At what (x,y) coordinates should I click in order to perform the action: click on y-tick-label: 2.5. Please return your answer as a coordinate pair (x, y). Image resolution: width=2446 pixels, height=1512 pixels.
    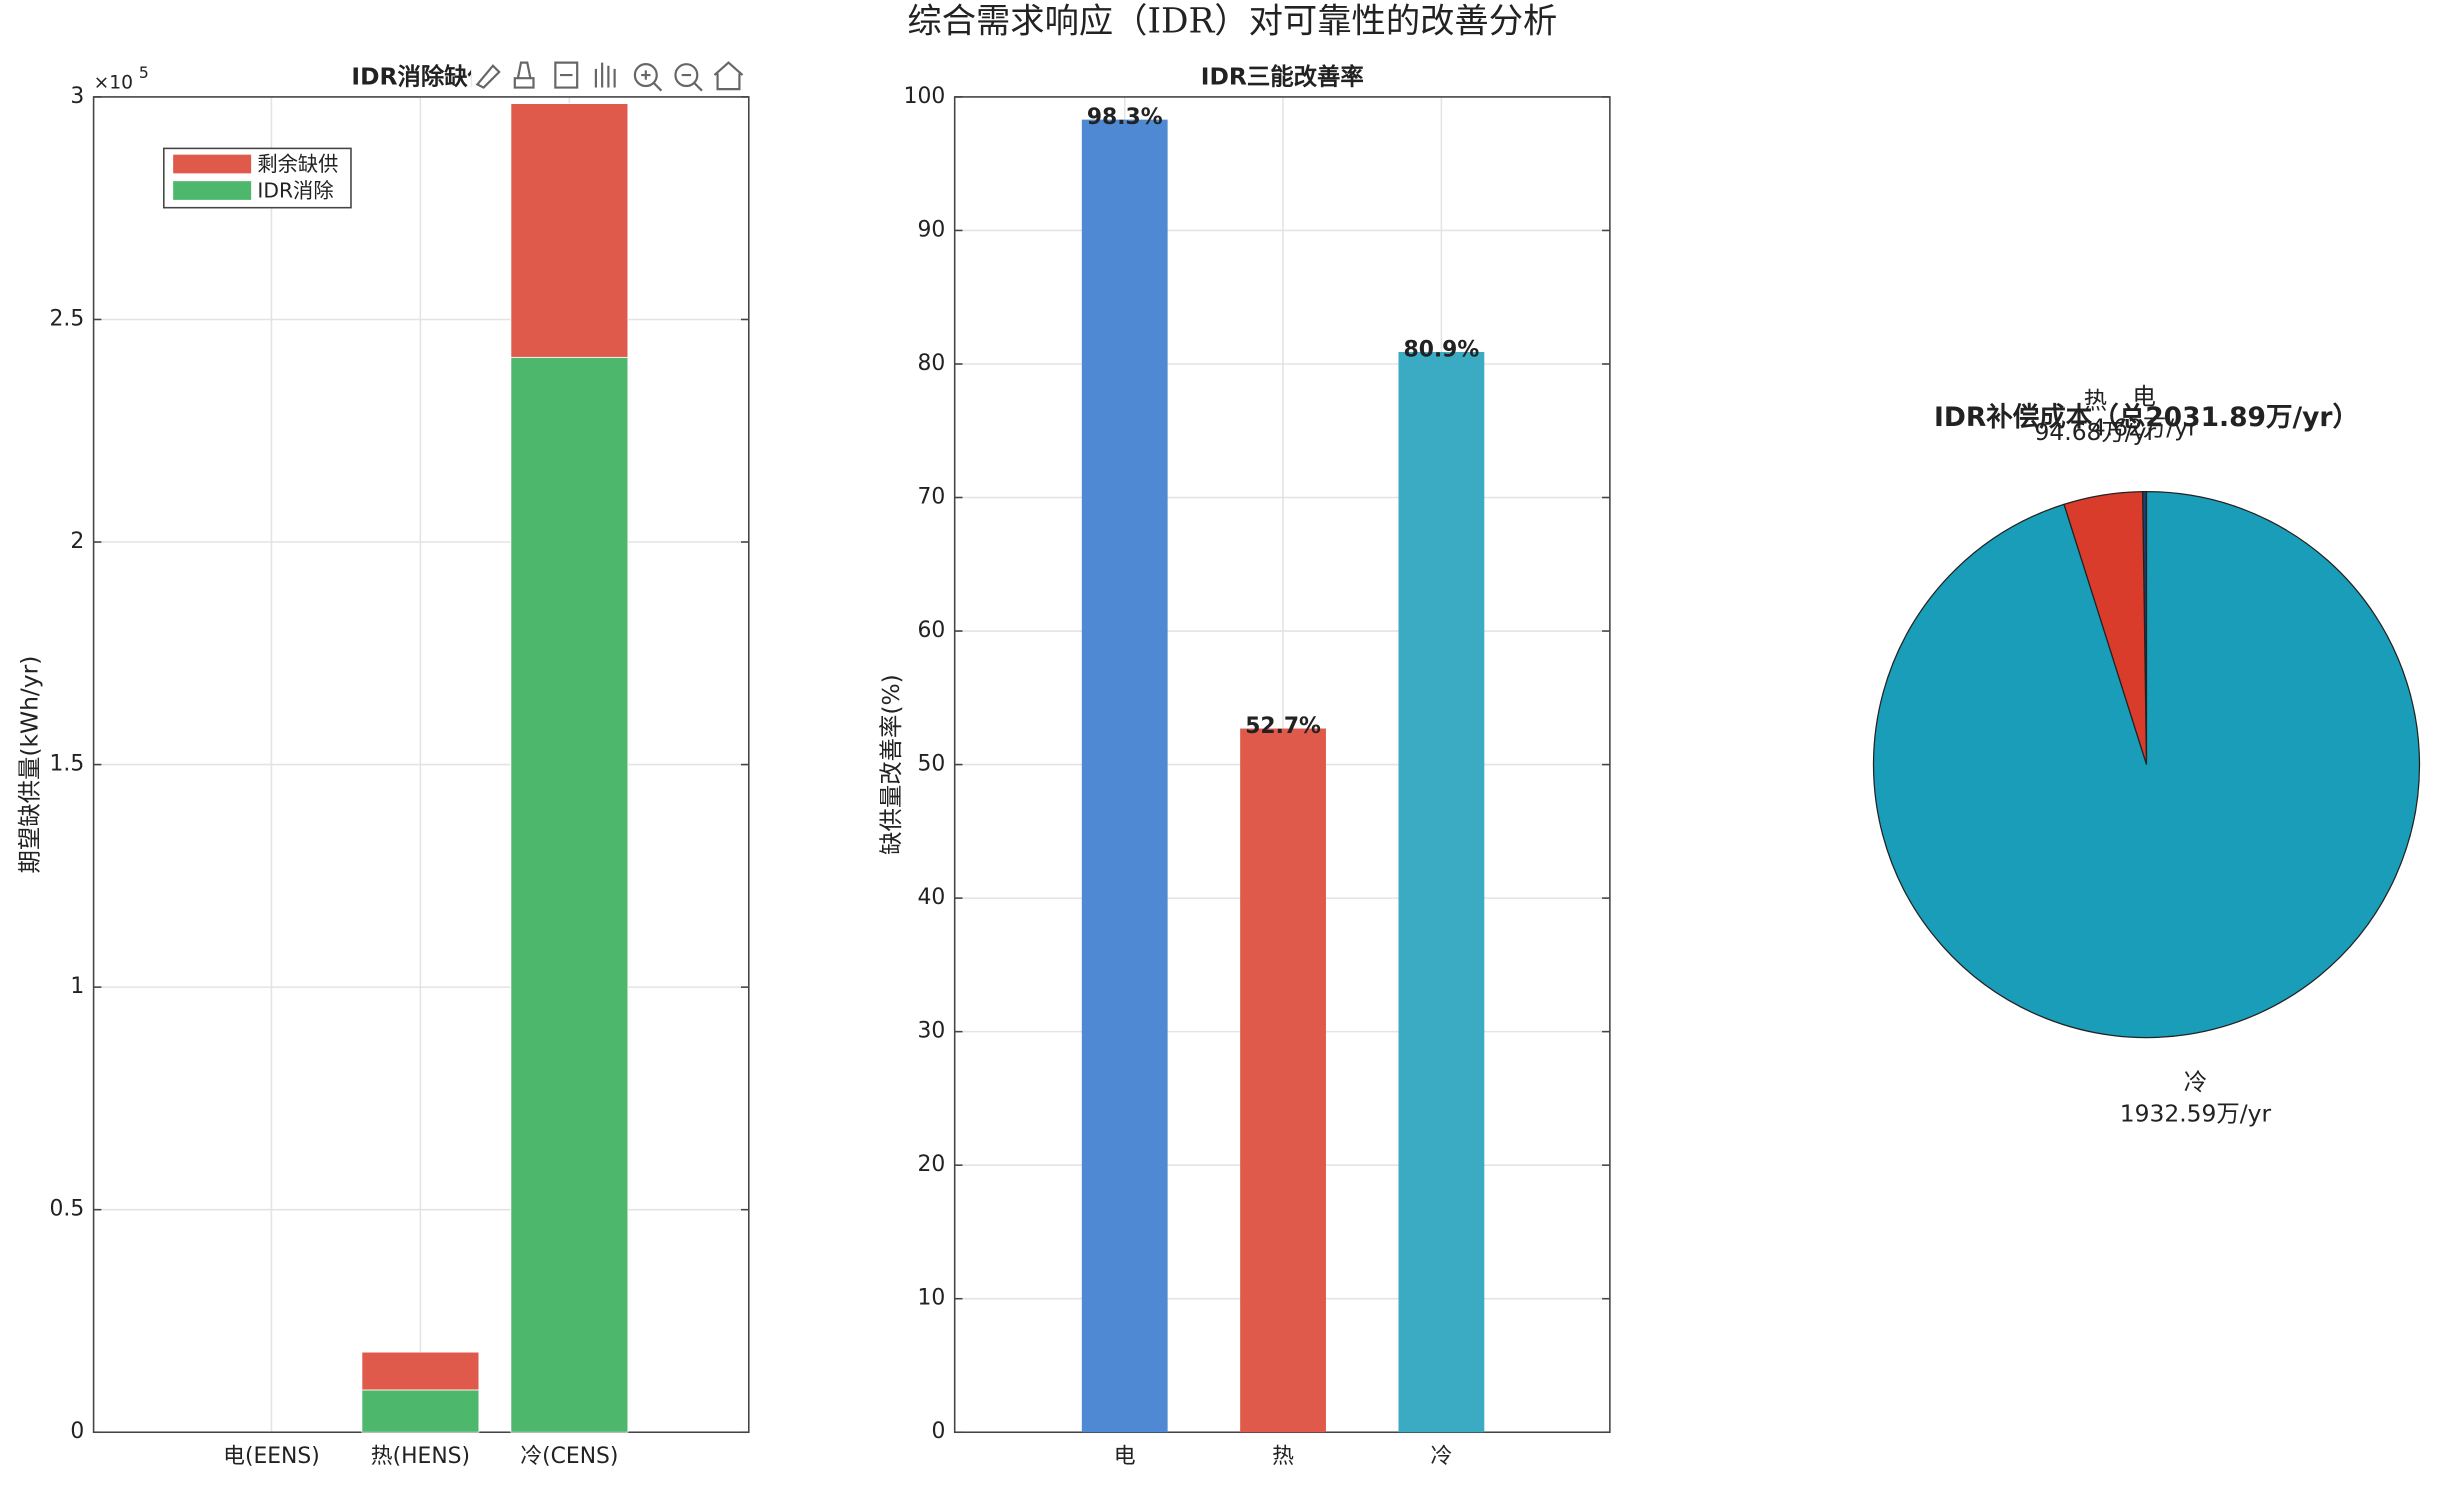
    Looking at the image, I should click on (67, 318).